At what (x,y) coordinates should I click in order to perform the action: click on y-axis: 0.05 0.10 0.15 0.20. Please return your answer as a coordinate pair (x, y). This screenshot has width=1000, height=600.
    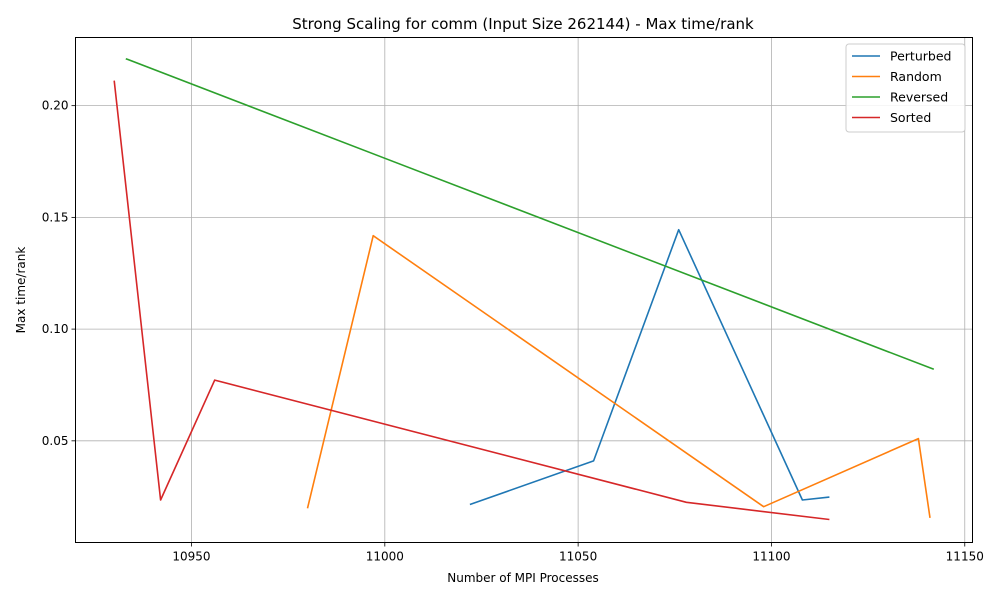
    Looking at the image, I should click on (59, 273).